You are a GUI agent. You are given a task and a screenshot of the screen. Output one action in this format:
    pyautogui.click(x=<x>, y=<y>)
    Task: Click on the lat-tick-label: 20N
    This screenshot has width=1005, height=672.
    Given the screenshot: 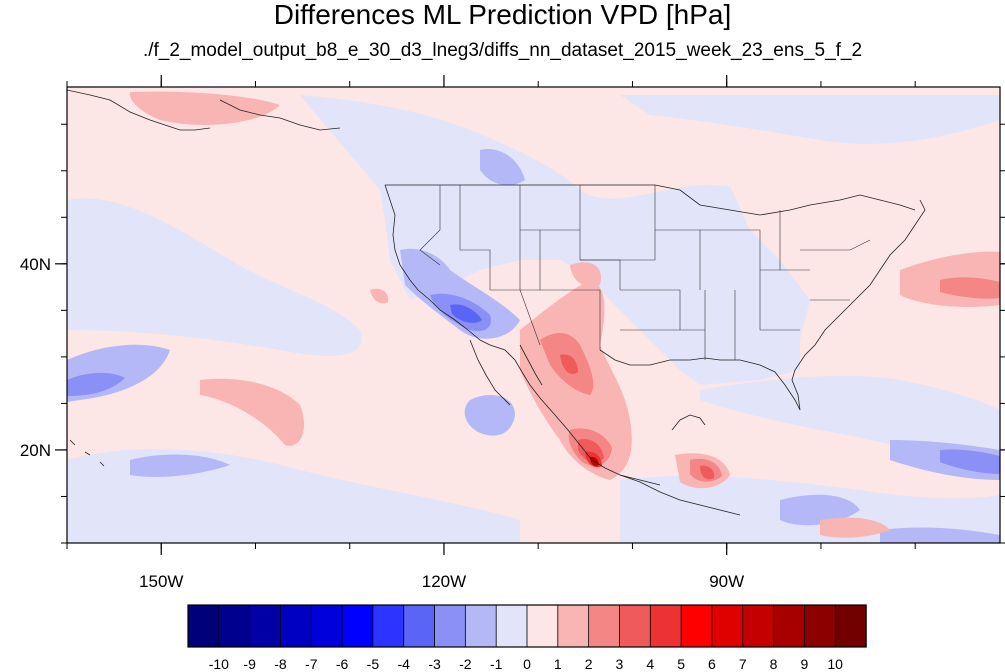 What is the action you would take?
    pyautogui.click(x=35, y=450)
    